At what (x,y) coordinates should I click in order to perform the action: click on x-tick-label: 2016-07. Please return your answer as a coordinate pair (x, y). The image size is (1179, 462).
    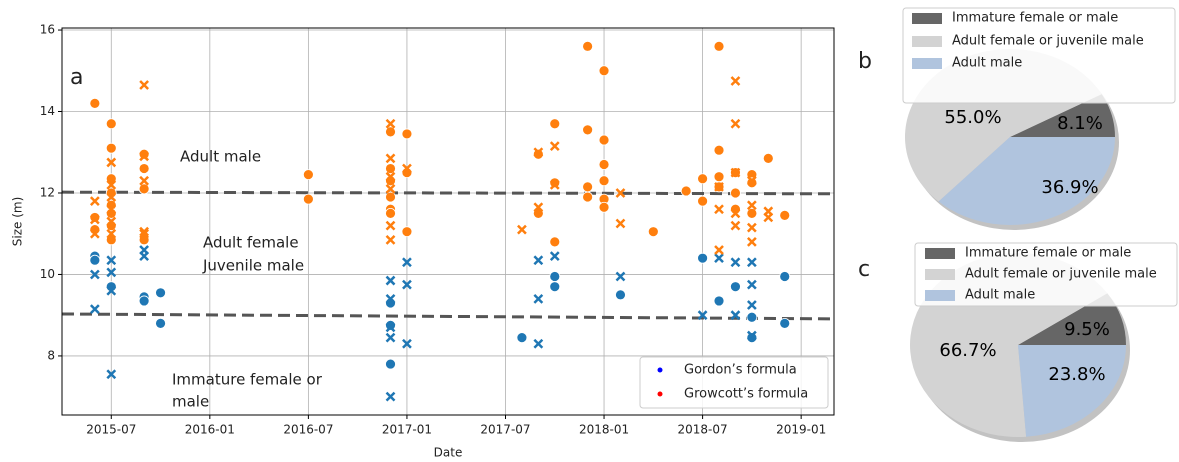
    Looking at the image, I should click on (308, 430).